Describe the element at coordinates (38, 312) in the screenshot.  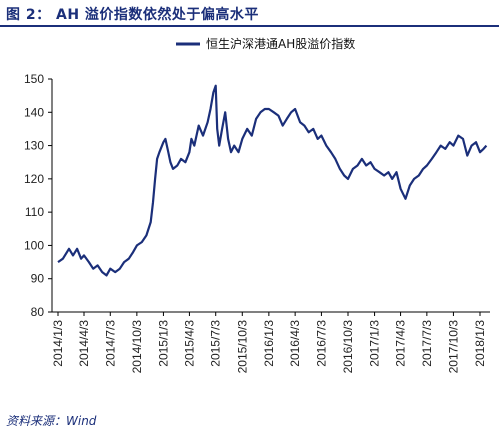
I see `y-tick-label: 80` at that location.